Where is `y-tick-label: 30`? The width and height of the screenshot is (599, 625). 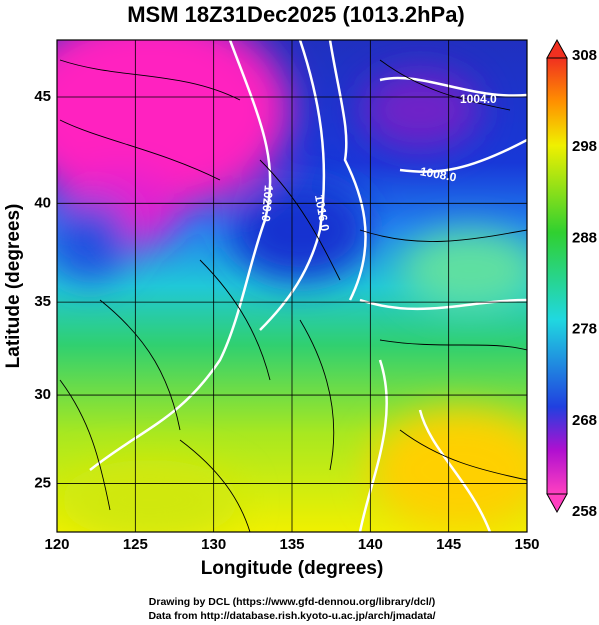
y-tick-label: 30 is located at coordinates (42, 394).